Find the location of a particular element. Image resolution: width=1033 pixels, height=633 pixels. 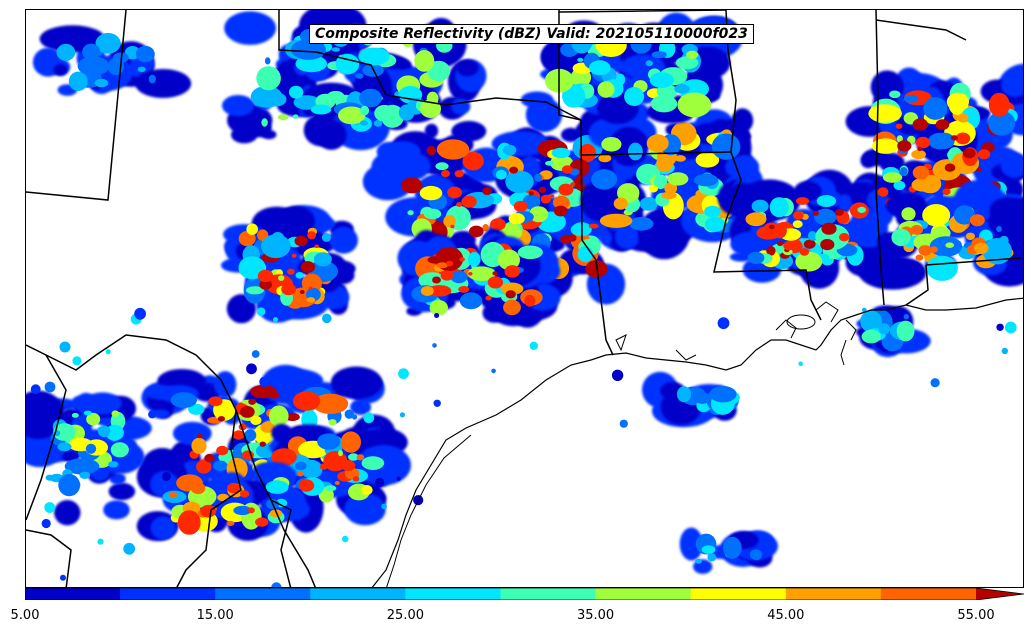

state-border-ms-river is located at coordinates (767, 165).